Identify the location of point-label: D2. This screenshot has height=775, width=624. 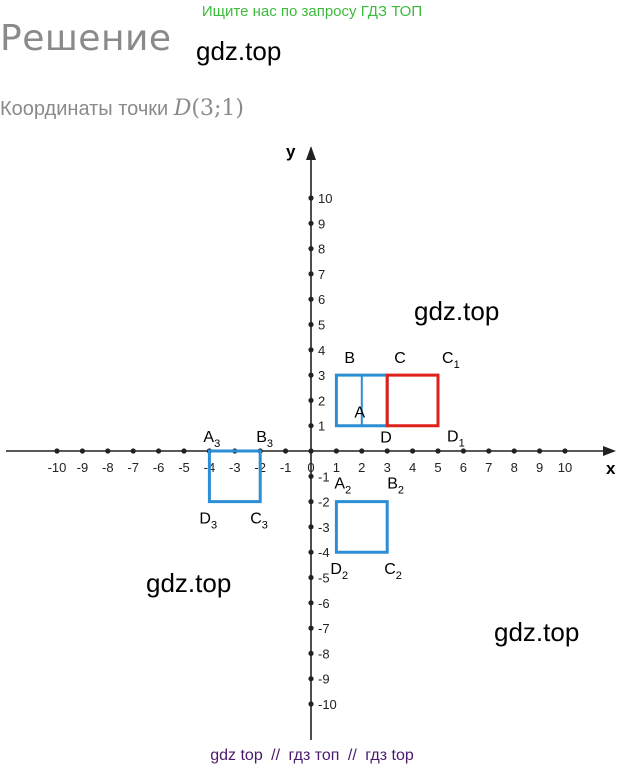
(339, 571).